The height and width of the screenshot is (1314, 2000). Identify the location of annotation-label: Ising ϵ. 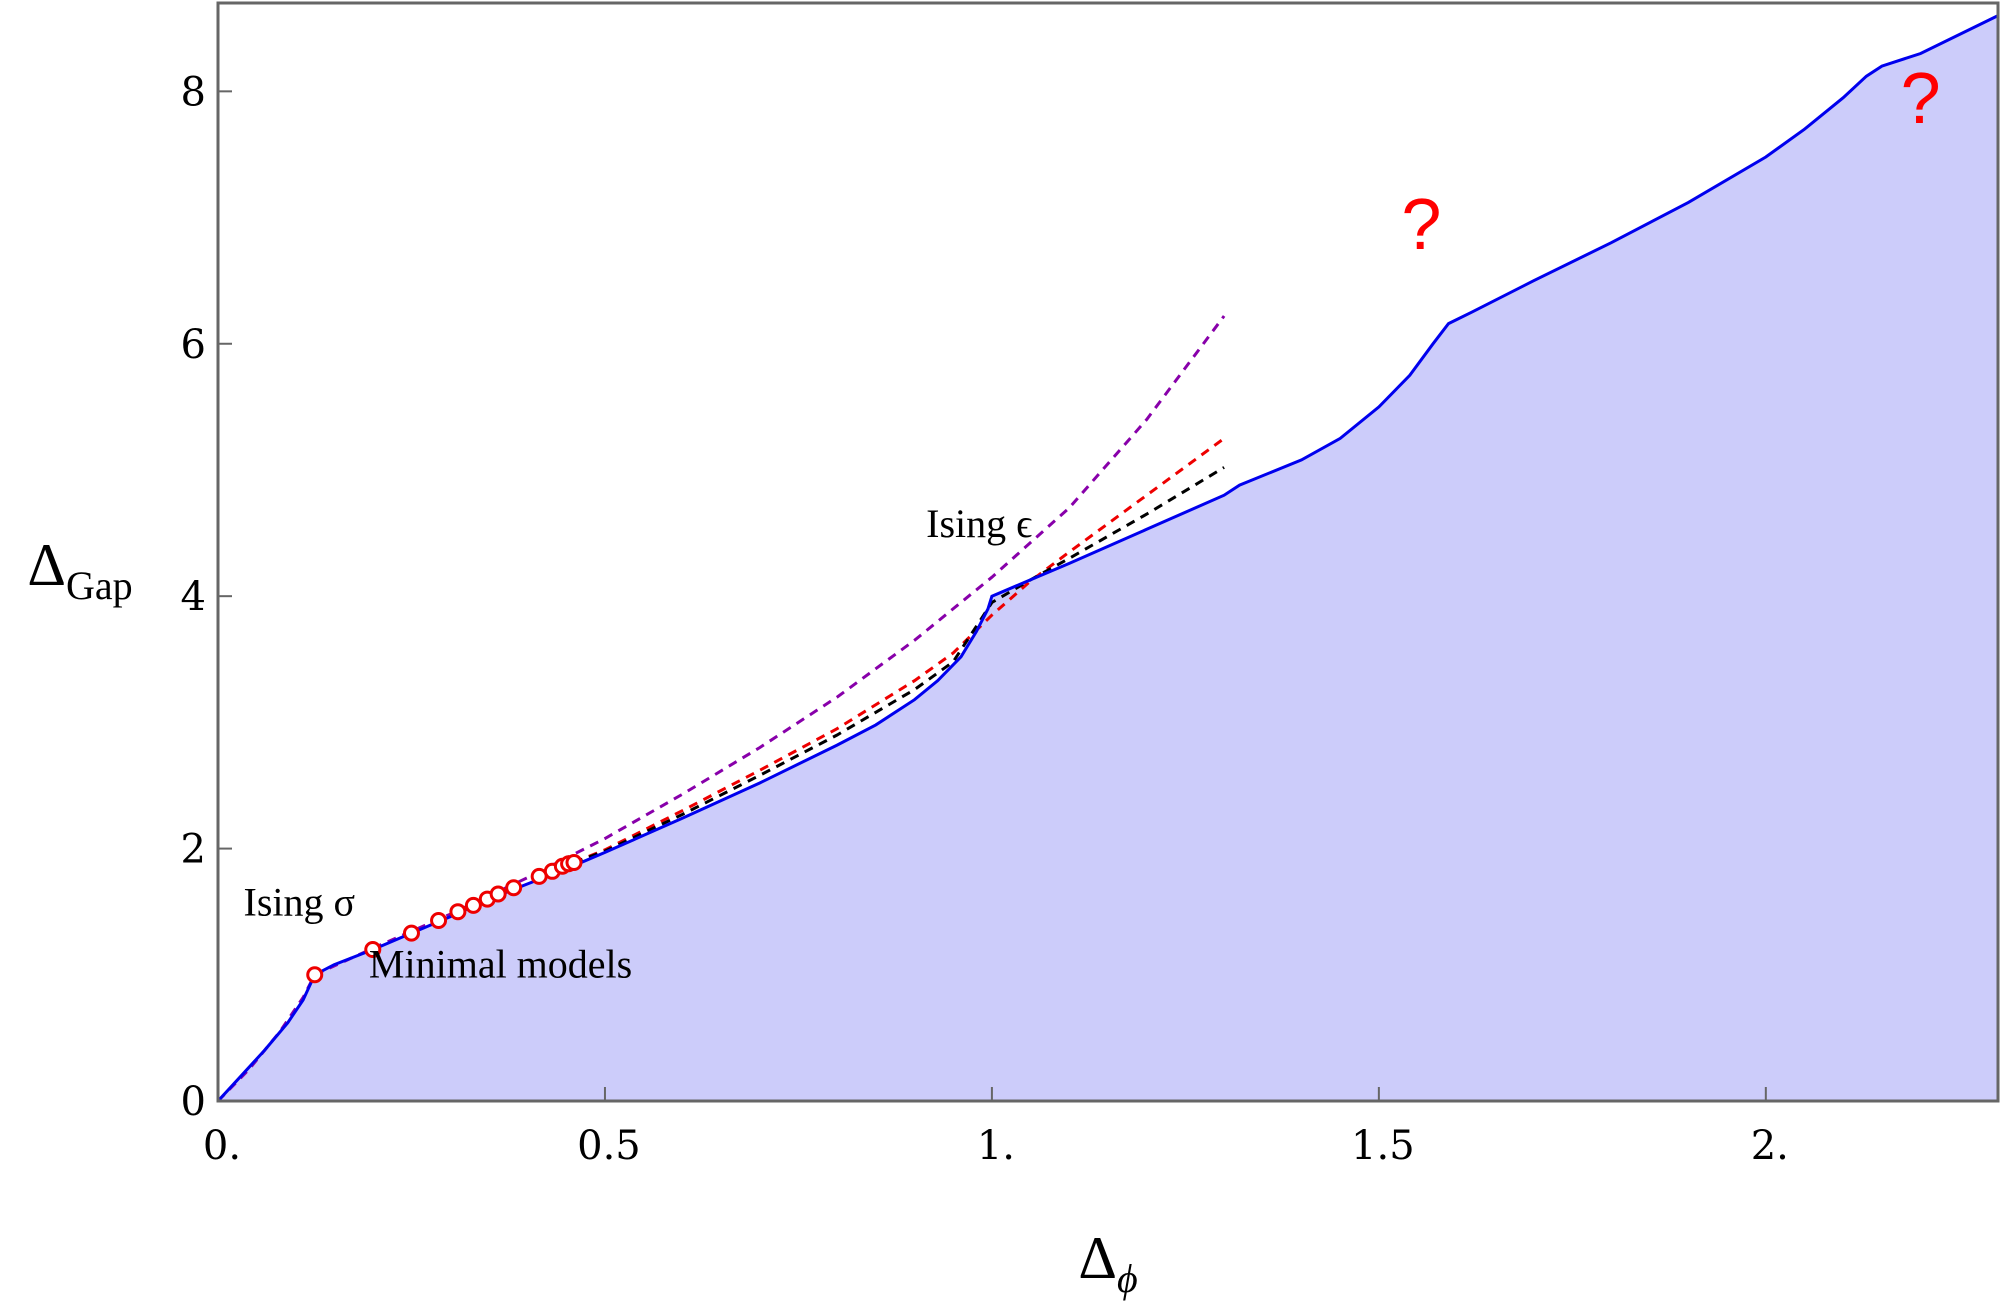
(979, 523).